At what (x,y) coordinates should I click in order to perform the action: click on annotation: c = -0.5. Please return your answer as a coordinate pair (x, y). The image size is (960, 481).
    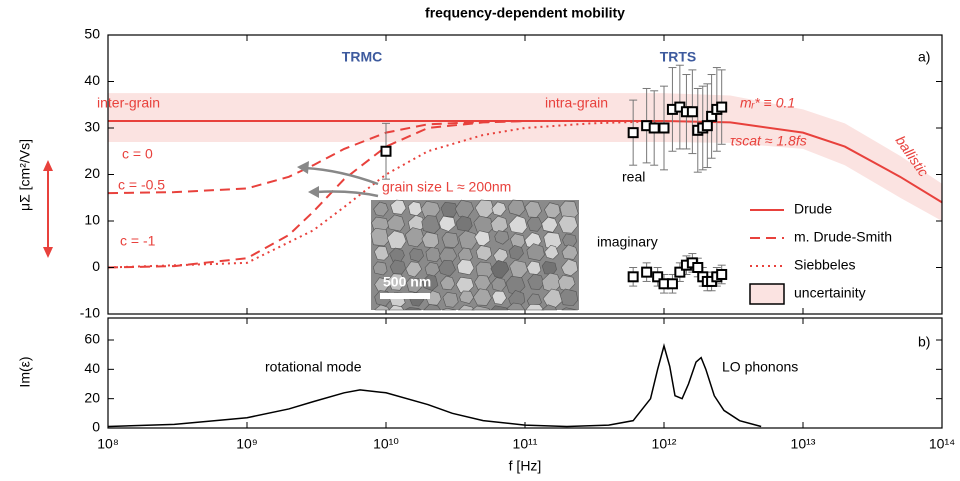
    Looking at the image, I should click on (141, 185).